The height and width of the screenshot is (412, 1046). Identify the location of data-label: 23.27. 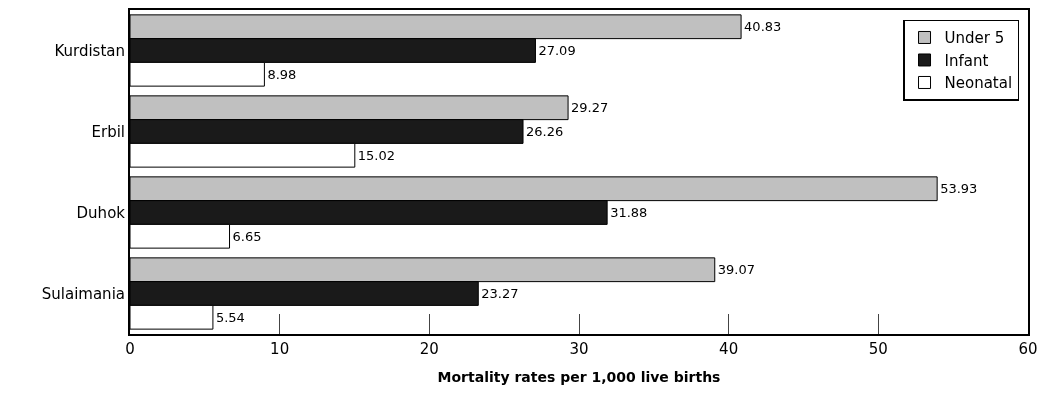
(500, 293).